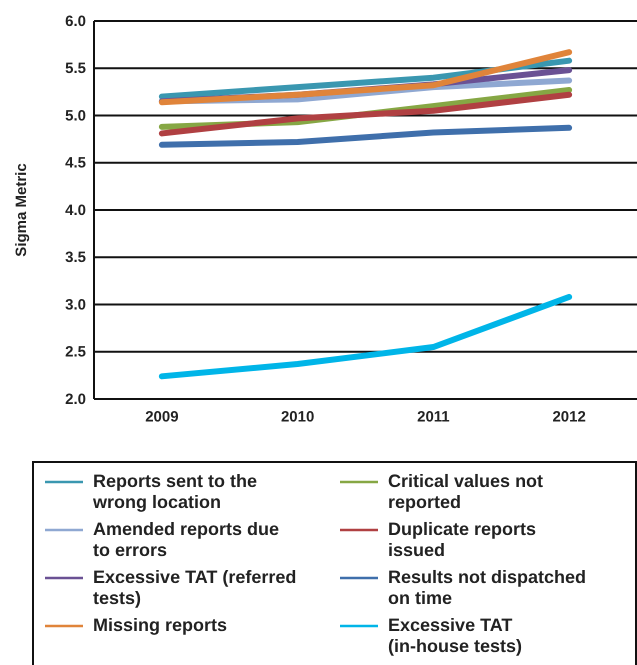 The width and height of the screenshot is (637, 665). What do you see at coordinates (162, 417) in the screenshot?
I see `x-tick-label: 2009` at bounding box center [162, 417].